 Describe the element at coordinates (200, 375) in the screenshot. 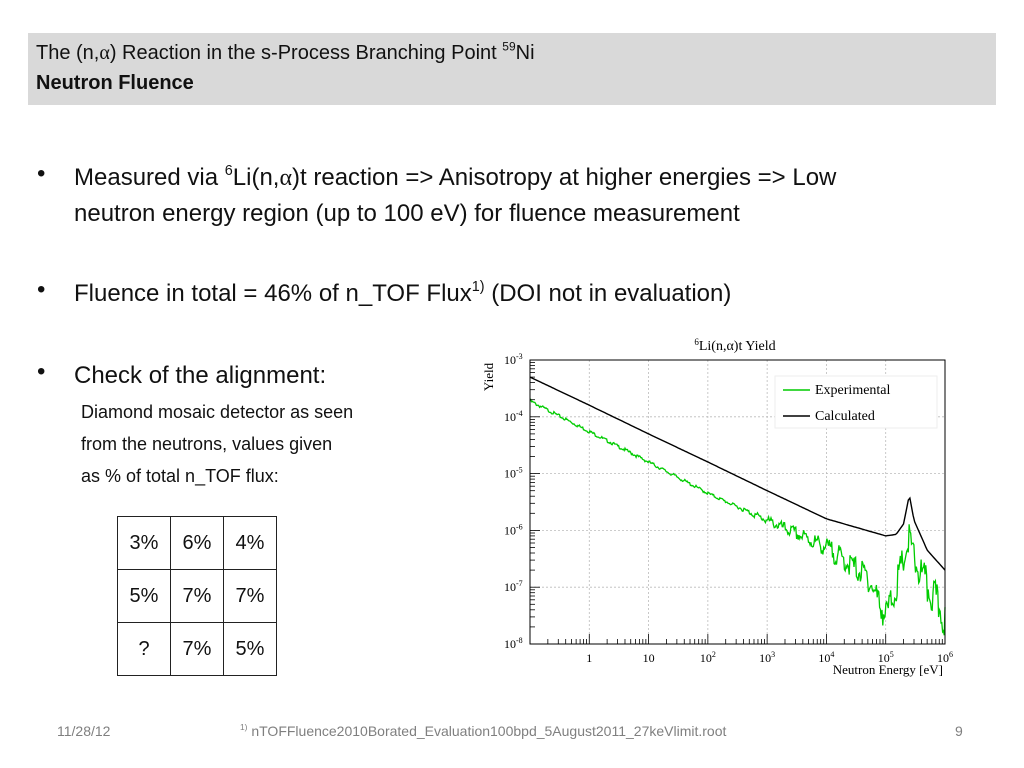

I see `bullet-alignment: Check of the alignment:` at that location.